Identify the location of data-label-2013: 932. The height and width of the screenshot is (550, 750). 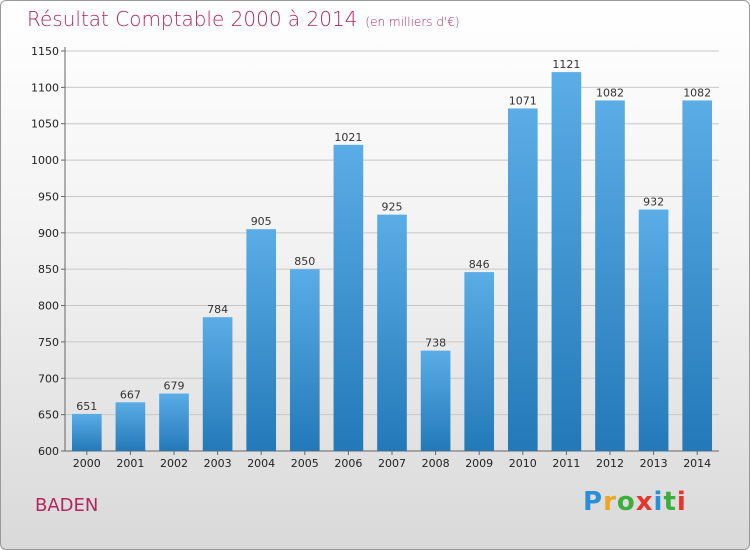
(653, 202).